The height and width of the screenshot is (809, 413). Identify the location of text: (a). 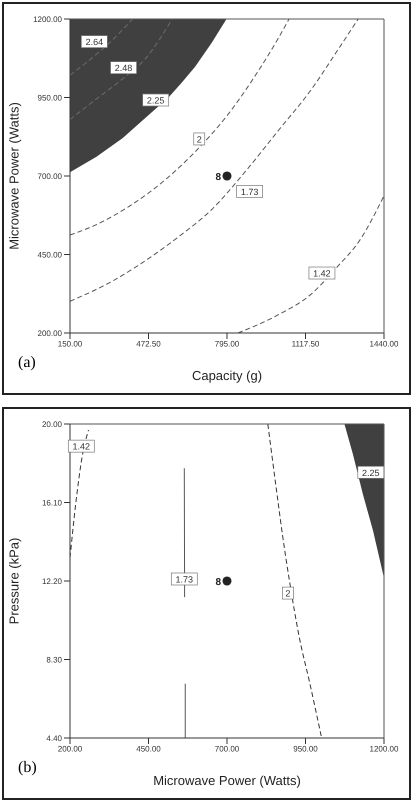
(27, 363).